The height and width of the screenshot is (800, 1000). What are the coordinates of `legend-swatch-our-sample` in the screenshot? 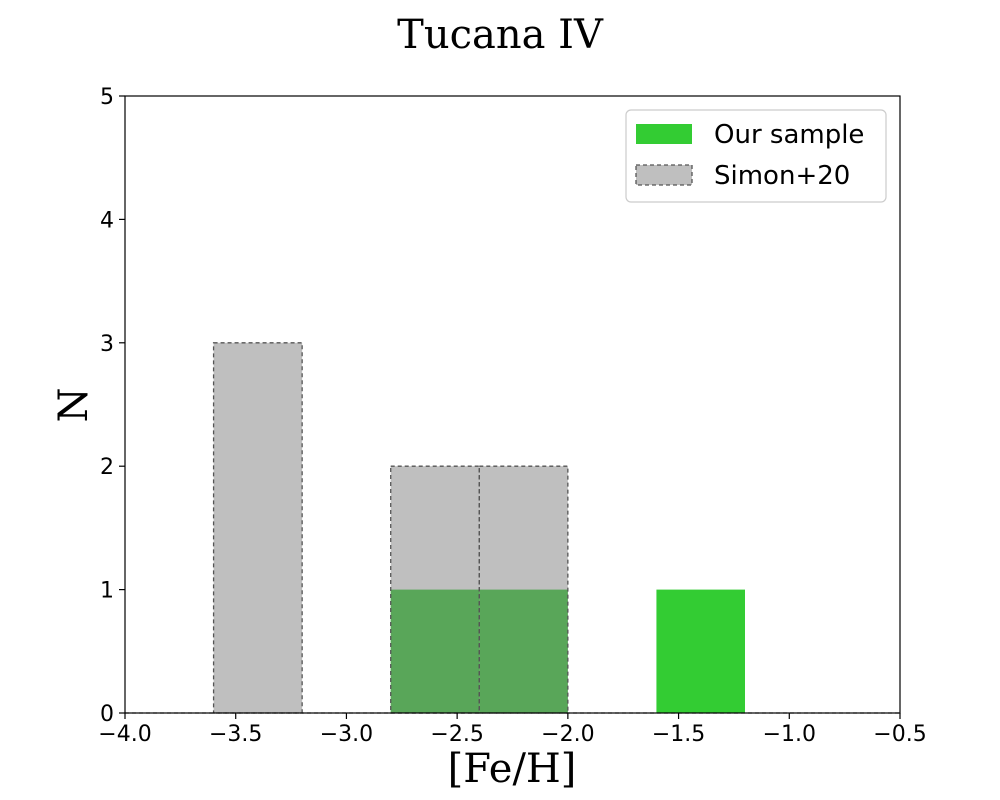 It's located at (664, 134).